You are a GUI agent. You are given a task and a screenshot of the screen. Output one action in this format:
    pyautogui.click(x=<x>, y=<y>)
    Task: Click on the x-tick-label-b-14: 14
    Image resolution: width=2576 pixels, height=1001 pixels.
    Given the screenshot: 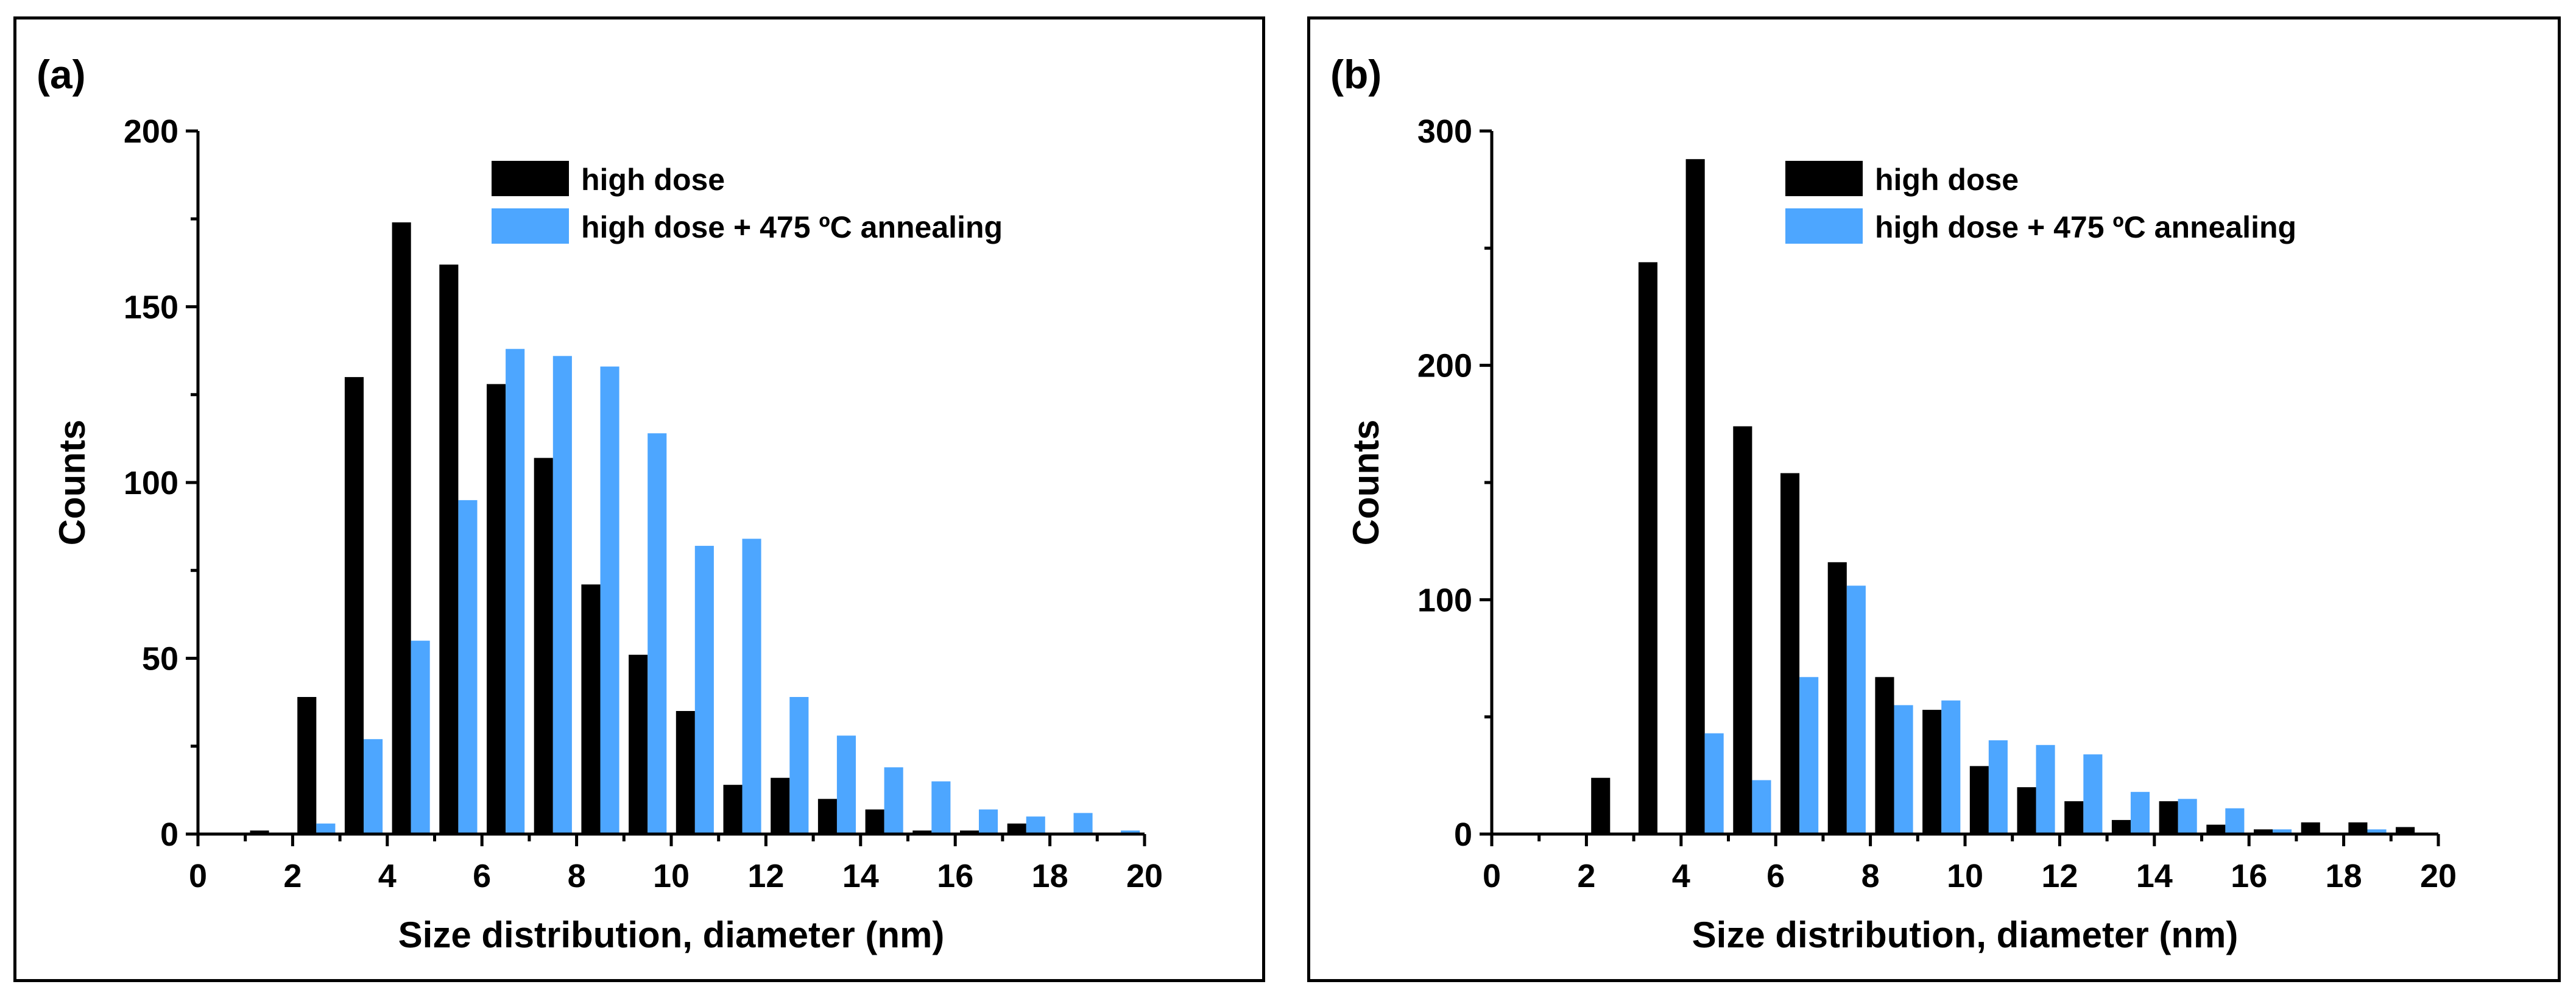 What is the action you would take?
    pyautogui.click(x=2154, y=876)
    